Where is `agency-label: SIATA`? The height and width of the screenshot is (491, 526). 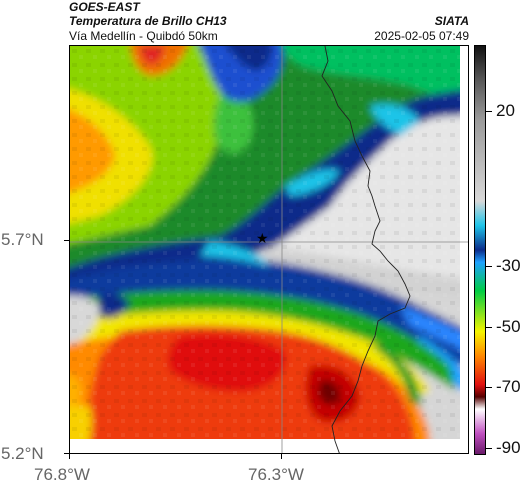 agency-label: SIATA is located at coordinates (451, 21).